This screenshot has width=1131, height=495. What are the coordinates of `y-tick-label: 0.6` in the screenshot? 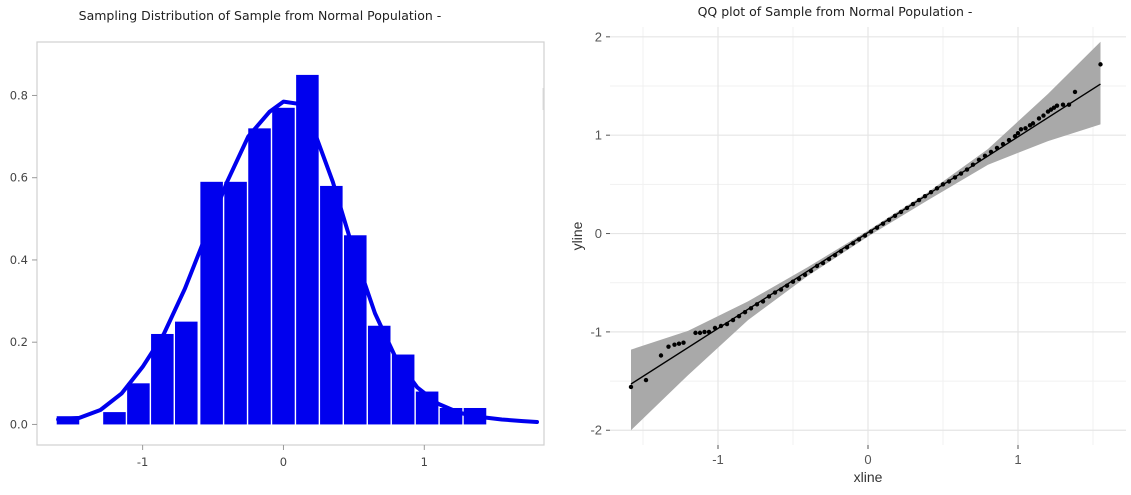 It's located at (19, 178).